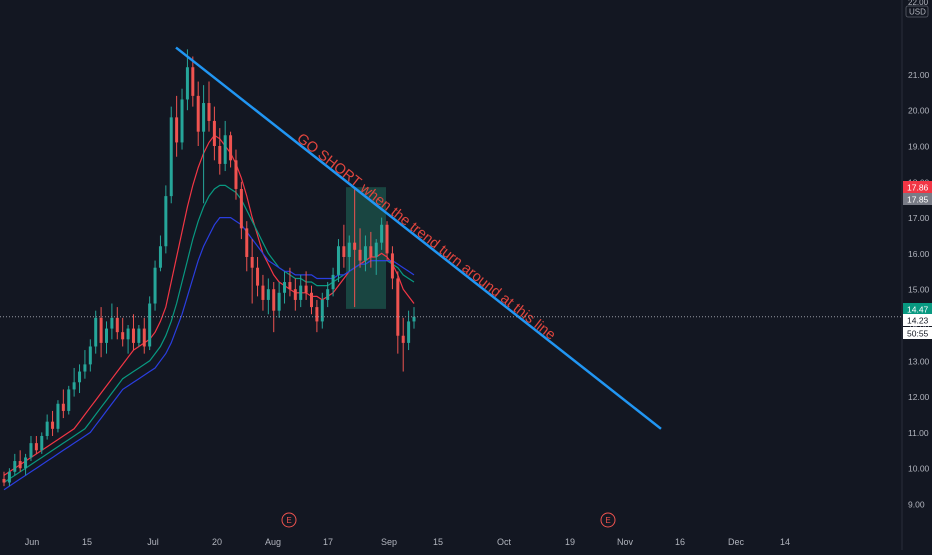  Describe the element at coordinates (918, 433) in the screenshot. I see `y-tick-label: 11.00` at that location.